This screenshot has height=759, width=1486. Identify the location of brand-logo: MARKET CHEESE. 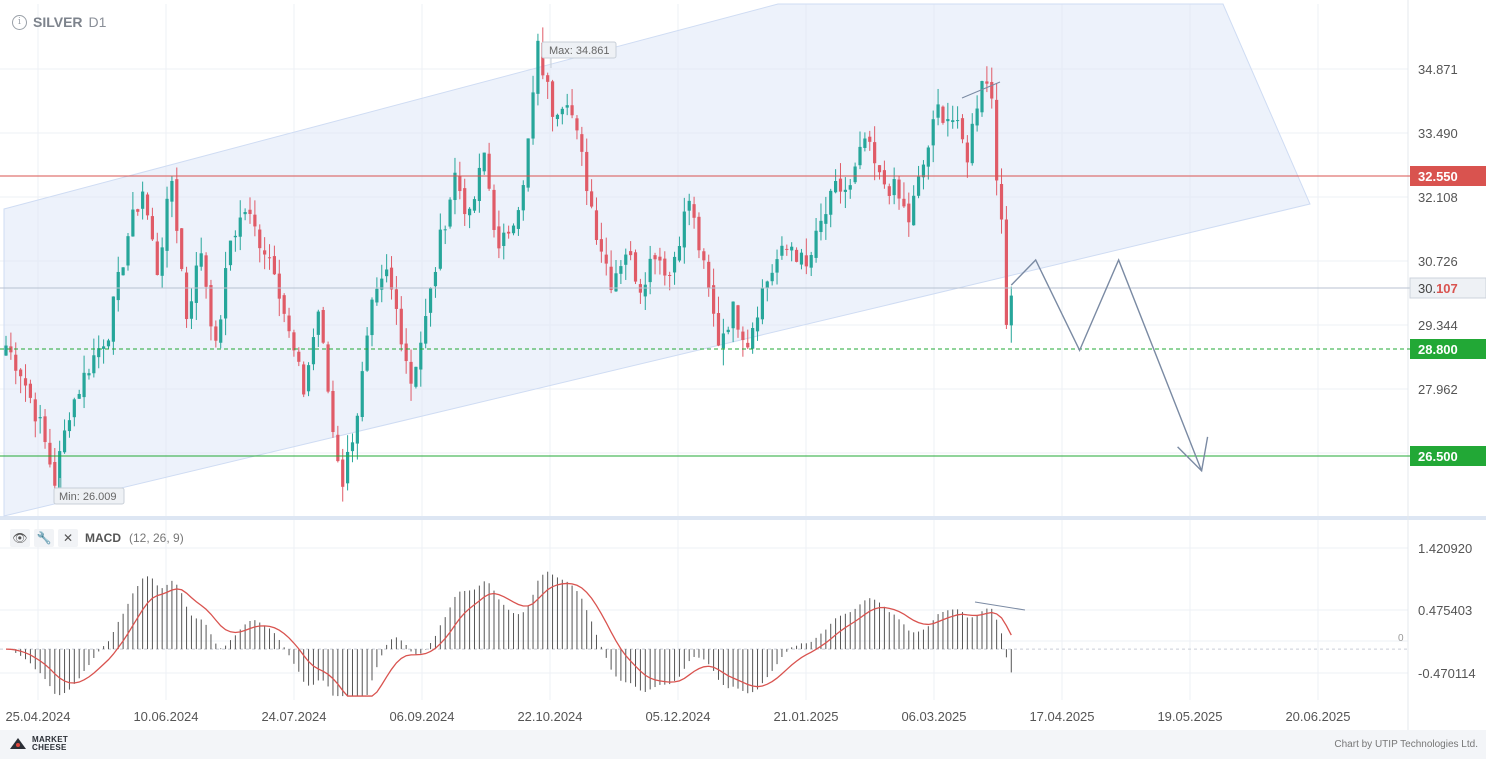
(38, 744).